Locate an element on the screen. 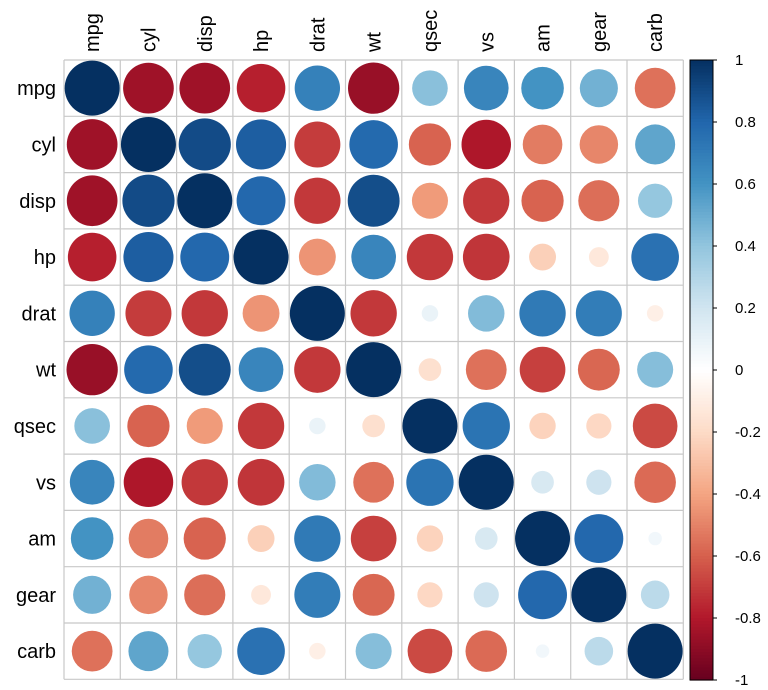  corr-circle-hp-wt is located at coordinates (373, 257).